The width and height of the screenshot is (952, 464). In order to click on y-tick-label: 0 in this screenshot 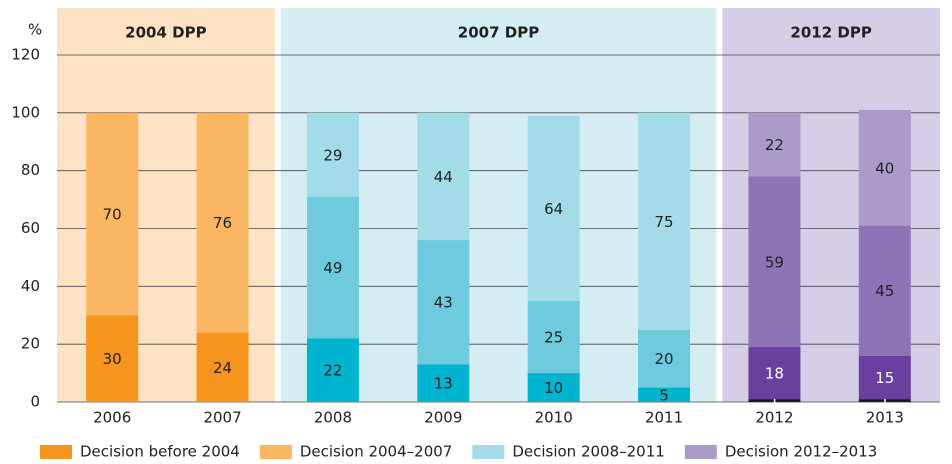, I will do `click(35, 402)`.